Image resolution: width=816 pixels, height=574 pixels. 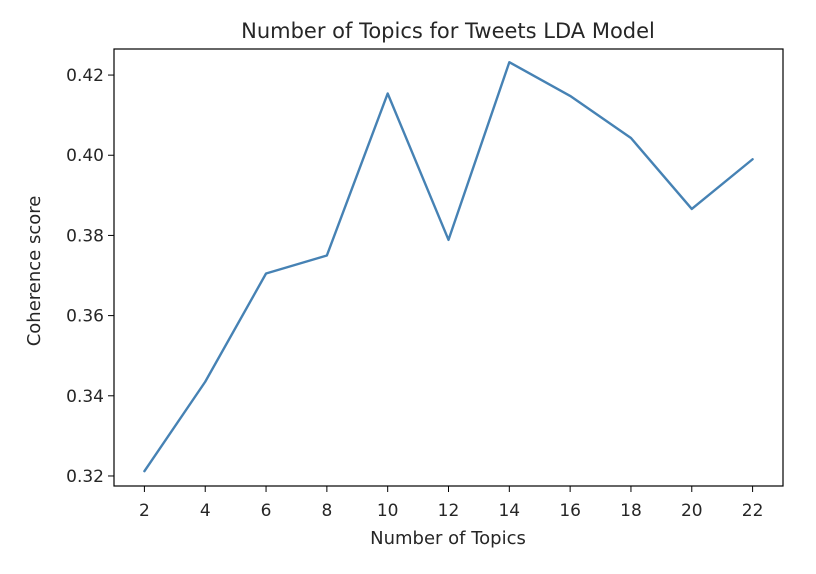 I want to click on x-tick-label: 18, so click(x=631, y=511).